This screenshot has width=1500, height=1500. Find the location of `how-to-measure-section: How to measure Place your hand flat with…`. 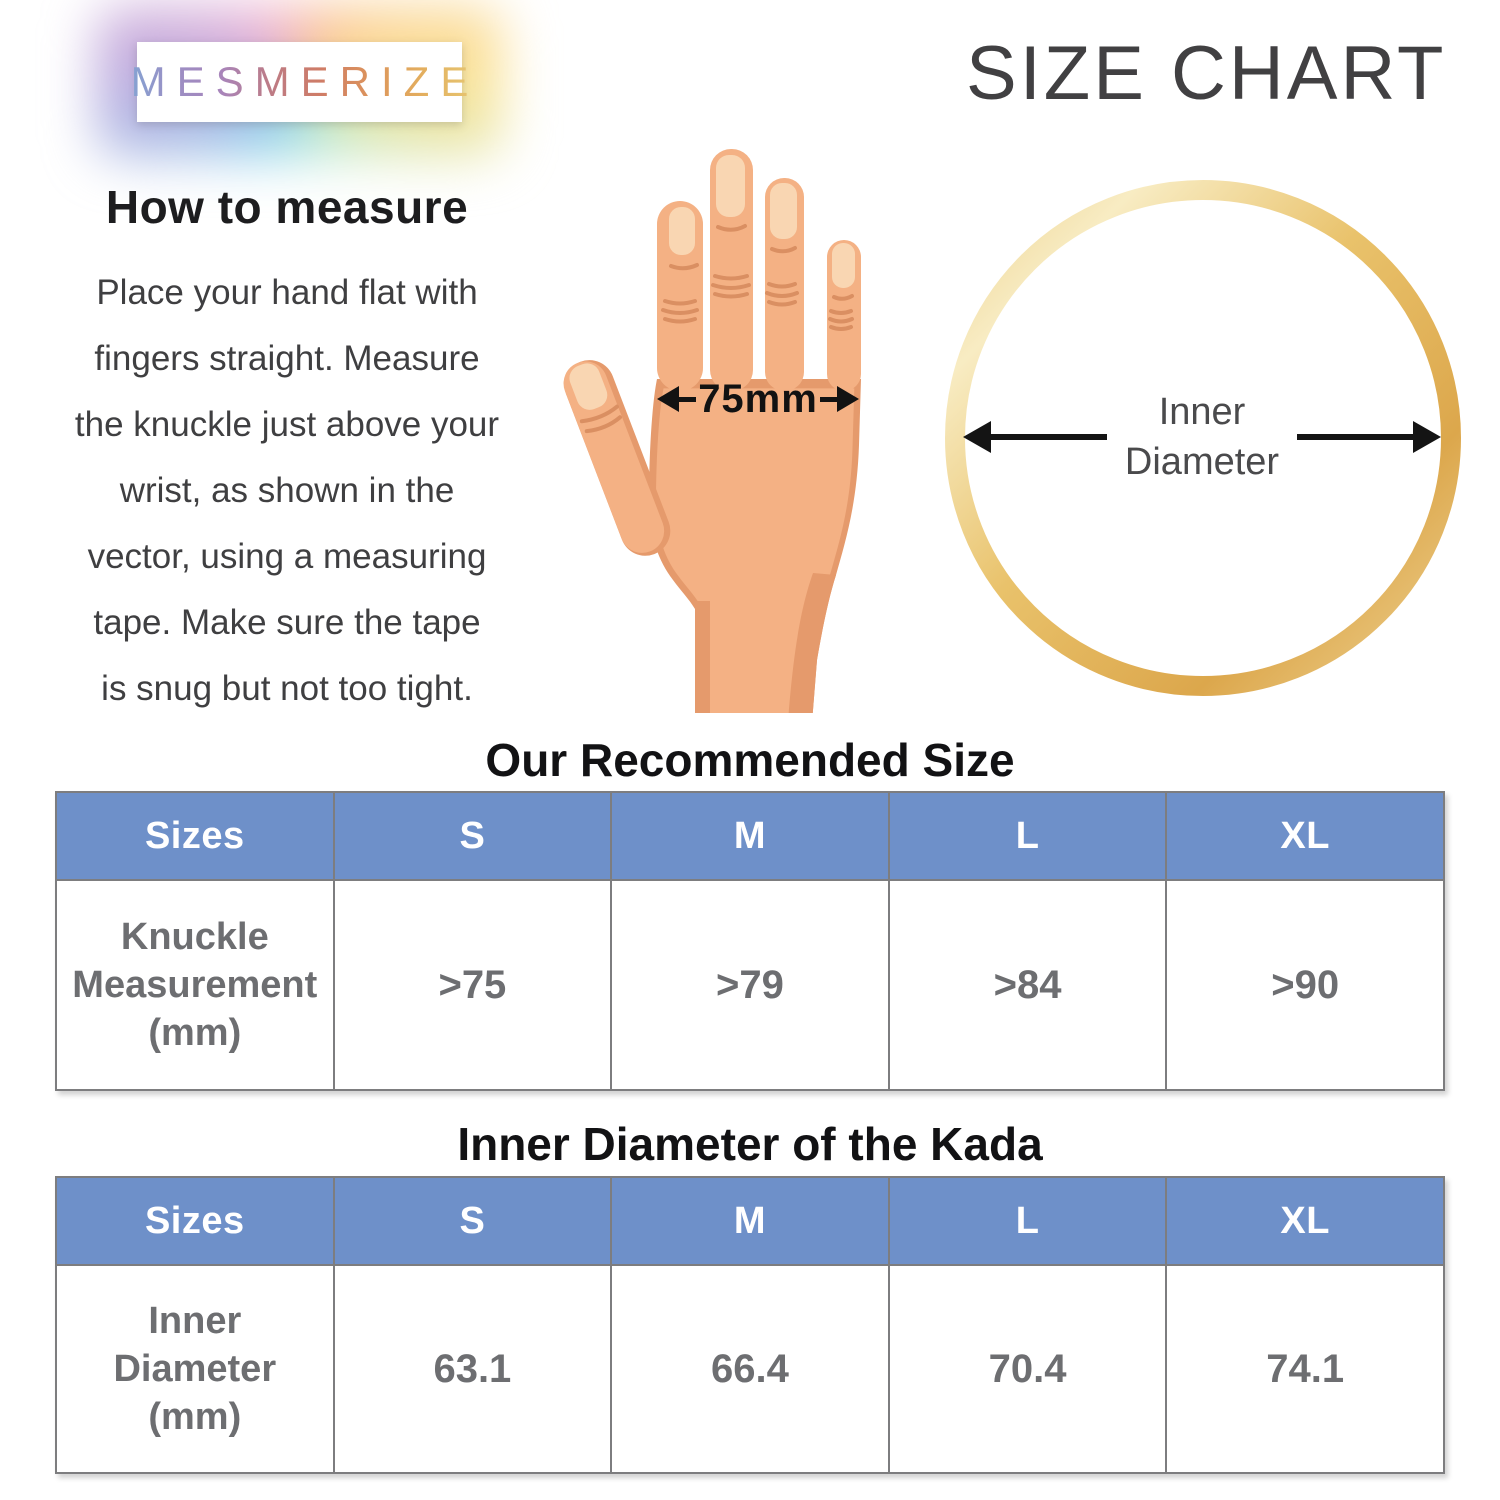

how-to-measure-section: How to measure Place your hand flat with… is located at coordinates (287, 451).